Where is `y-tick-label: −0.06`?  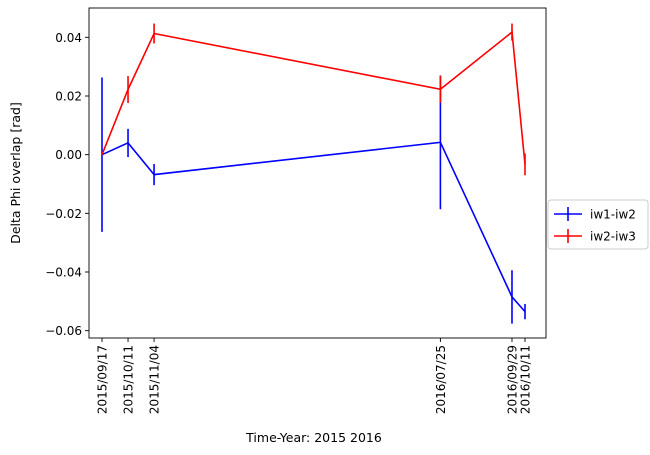 y-tick-label: −0.06 is located at coordinates (63, 331).